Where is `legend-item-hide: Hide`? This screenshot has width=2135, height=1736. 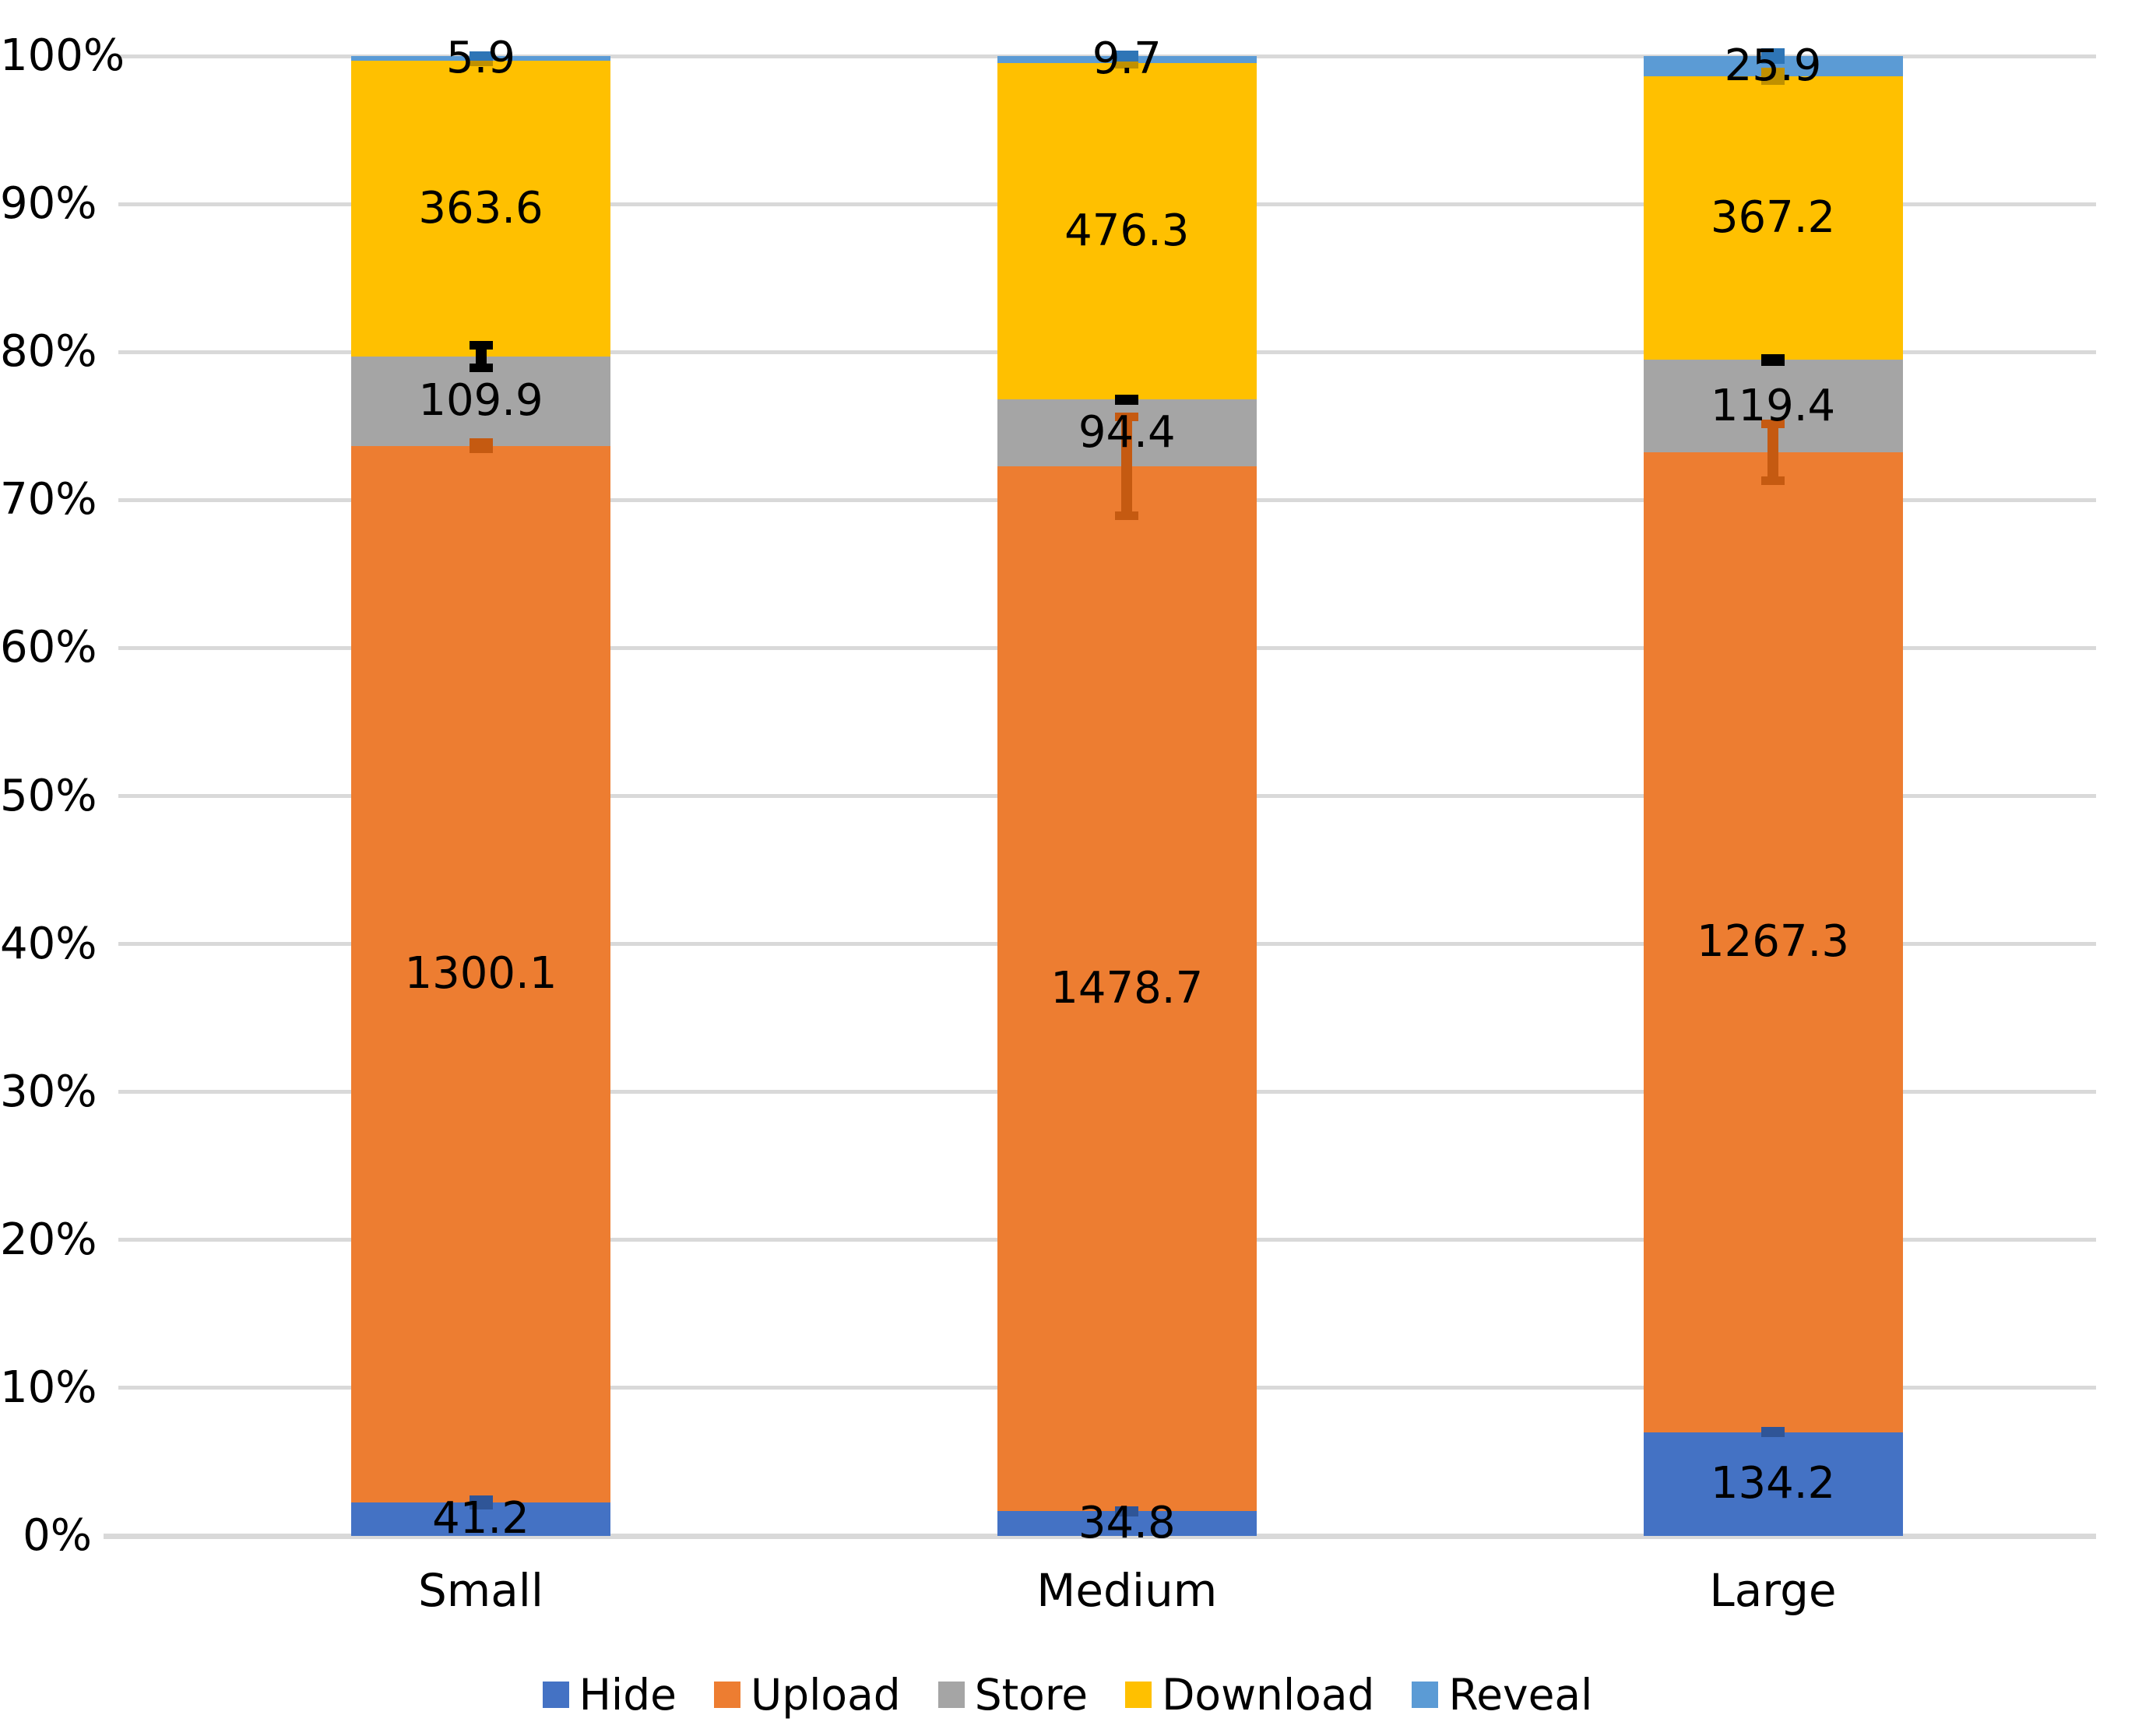
legend-item-hide: Hide is located at coordinates (609, 1694).